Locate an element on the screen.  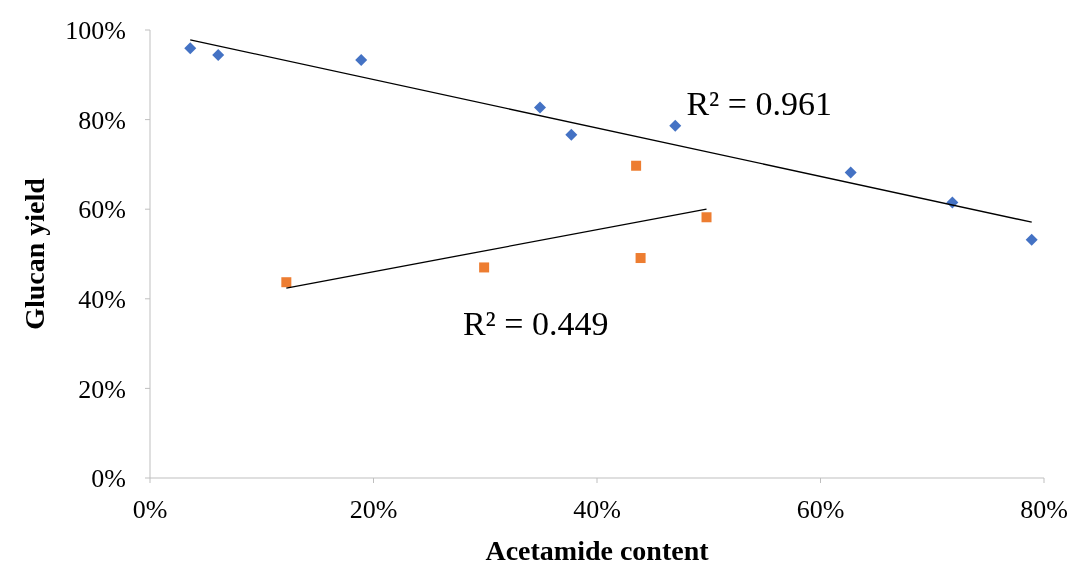
annotation: R² = 0.961 is located at coordinates (759, 104).